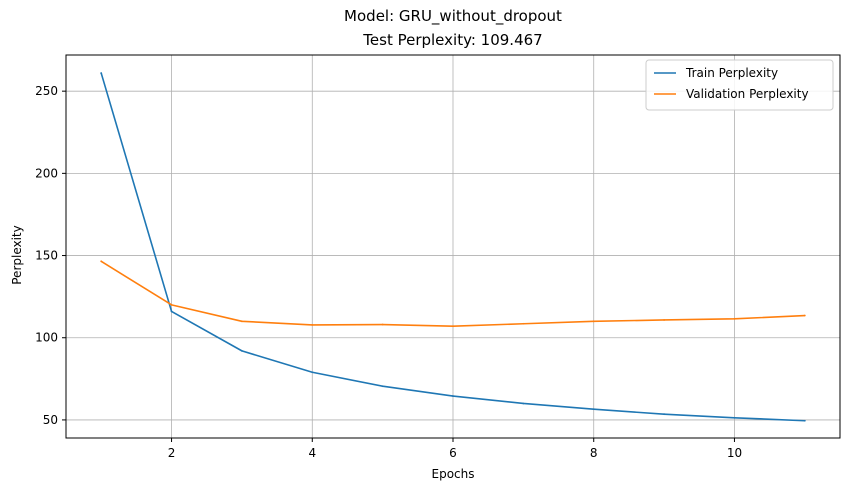 This screenshot has width=850, height=491. Describe the element at coordinates (453, 16) in the screenshot. I see `chart-title: Model: GRU_without_dropout` at that location.